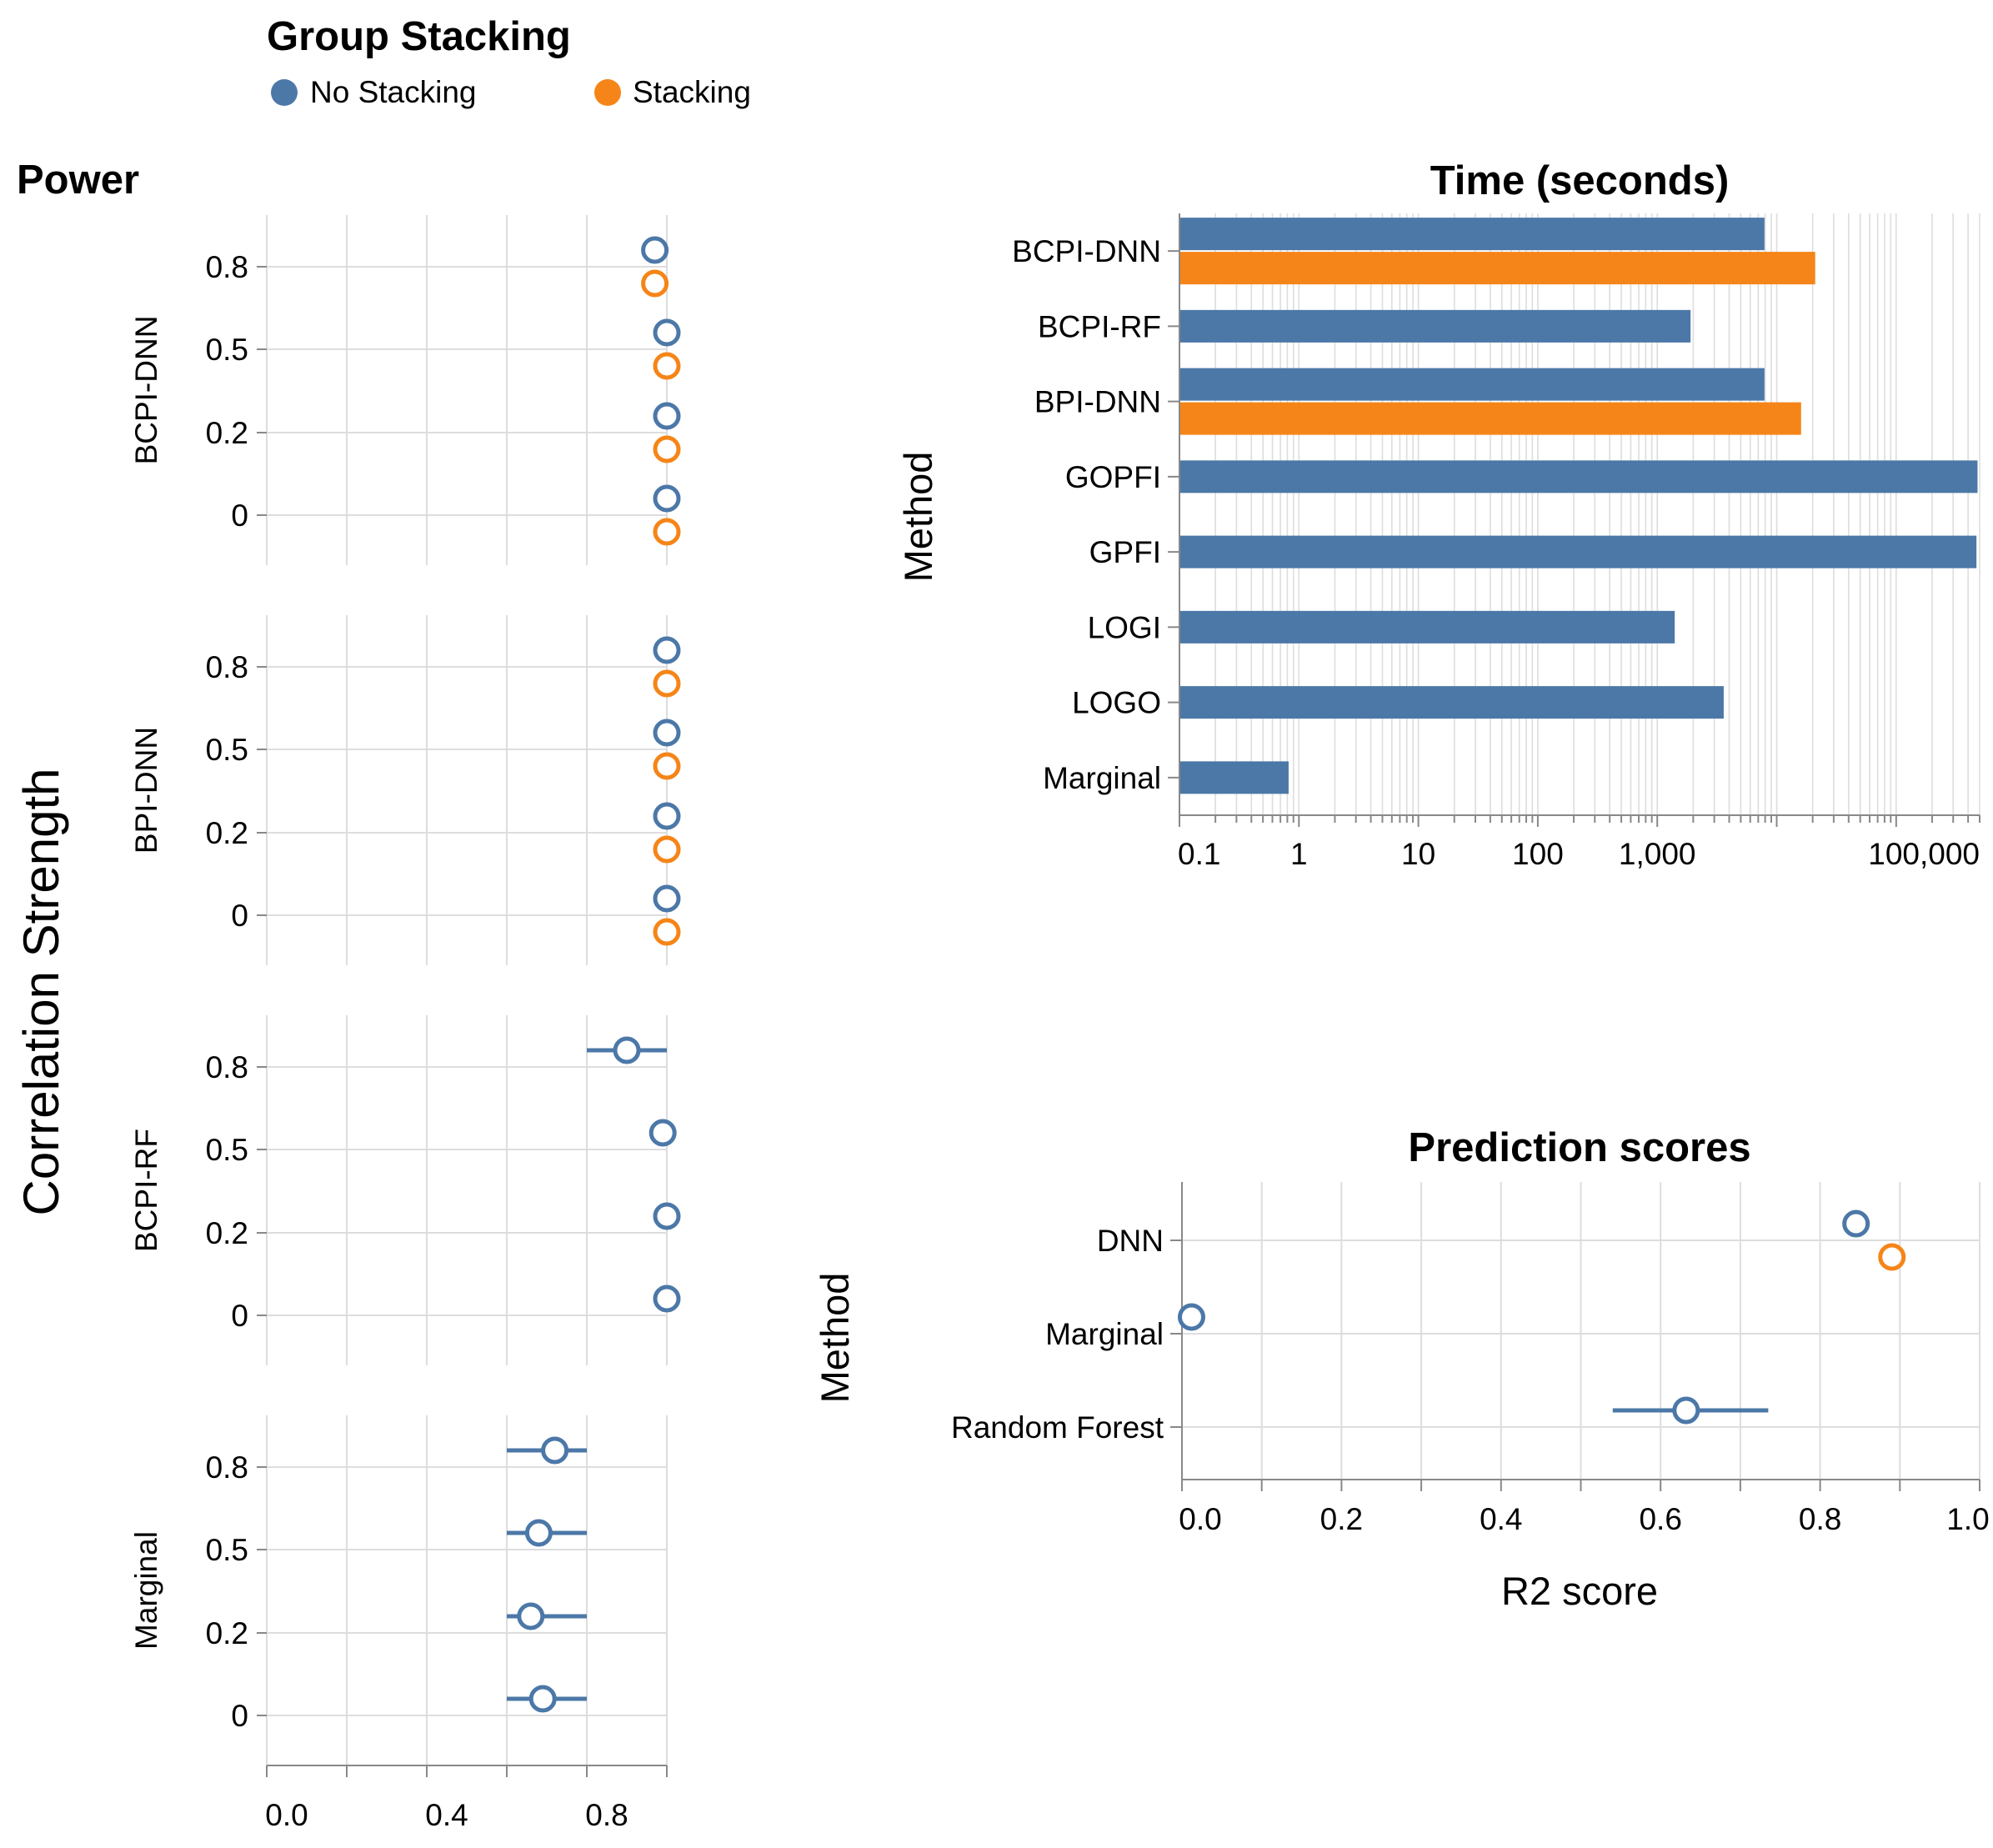 The height and width of the screenshot is (1848, 1993). I want to click on r2-score-axis-title: R2 score, so click(1579, 1591).